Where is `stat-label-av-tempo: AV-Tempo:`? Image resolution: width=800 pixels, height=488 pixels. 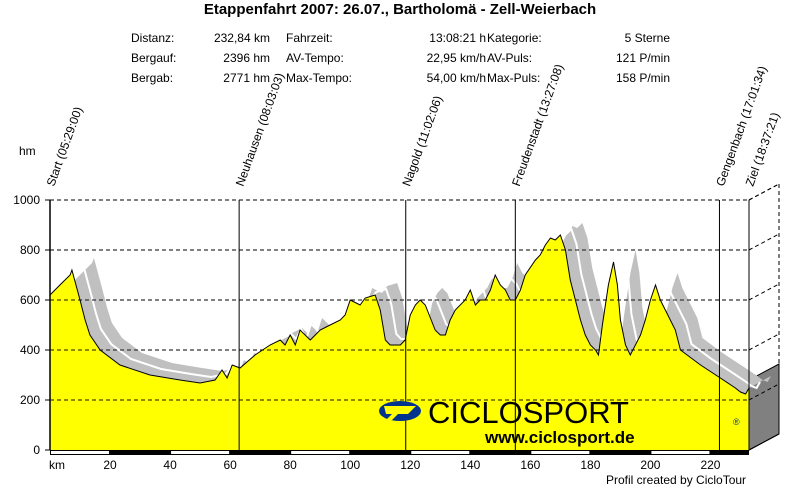
stat-label-av-tempo: AV-Tempo: is located at coordinates (315, 58).